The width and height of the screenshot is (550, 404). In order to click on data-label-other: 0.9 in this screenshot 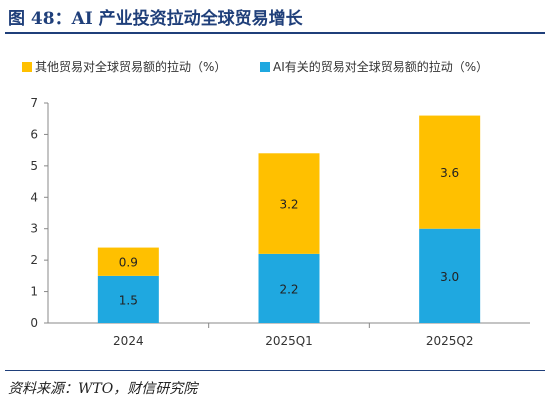, I will do `click(128, 263)`.